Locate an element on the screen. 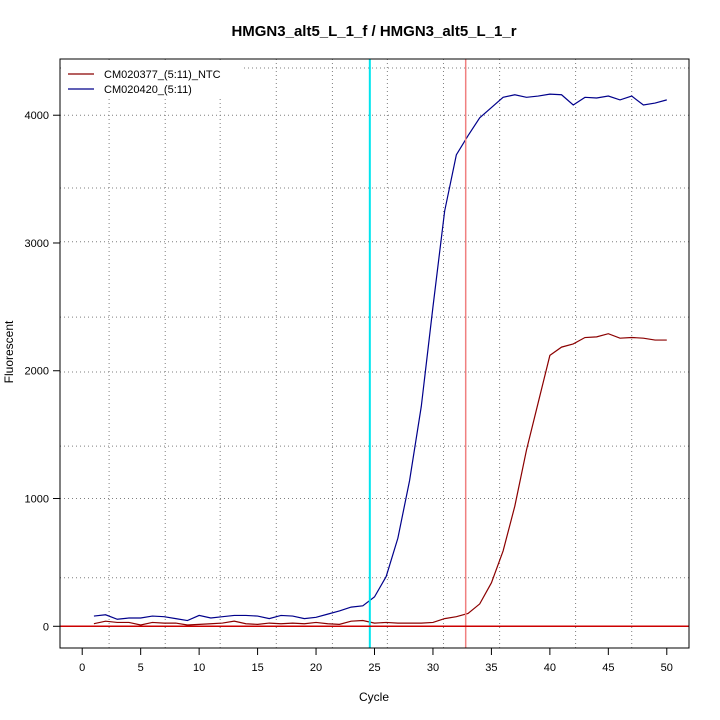 Image resolution: width=720 pixels, height=720 pixels. x-axis-label: Cycle is located at coordinates (374, 697).